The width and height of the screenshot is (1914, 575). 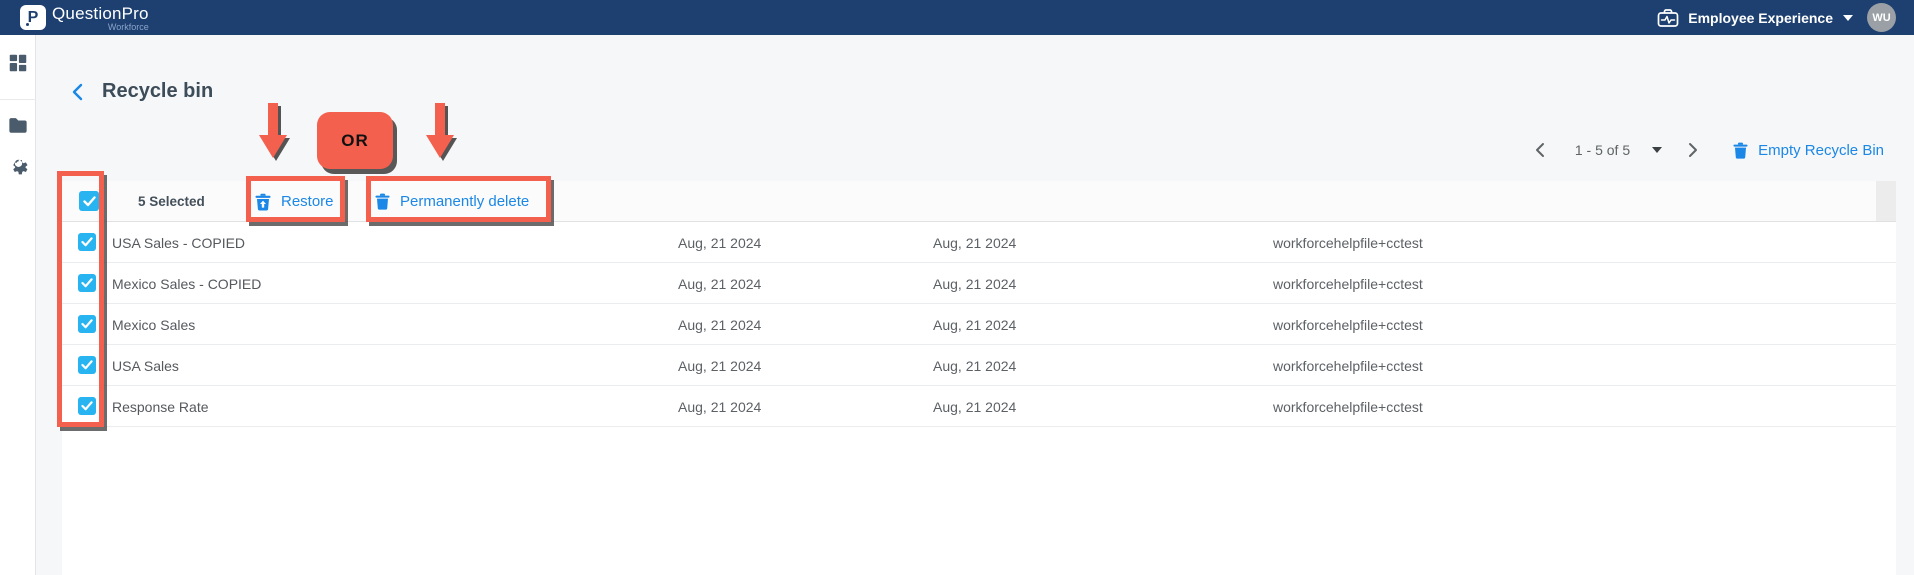 What do you see at coordinates (1709, 150) in the screenshot?
I see `pagination: 1 - 5 of 5 Empty Recycle Bin` at bounding box center [1709, 150].